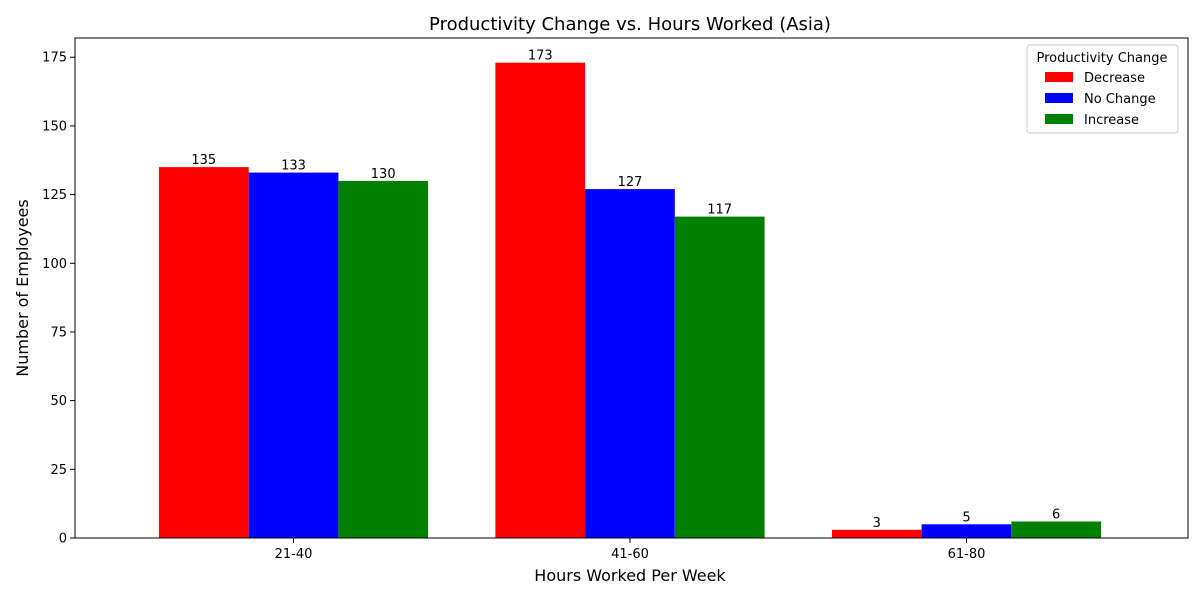  I want to click on y-tick-label: 25, so click(58, 470).